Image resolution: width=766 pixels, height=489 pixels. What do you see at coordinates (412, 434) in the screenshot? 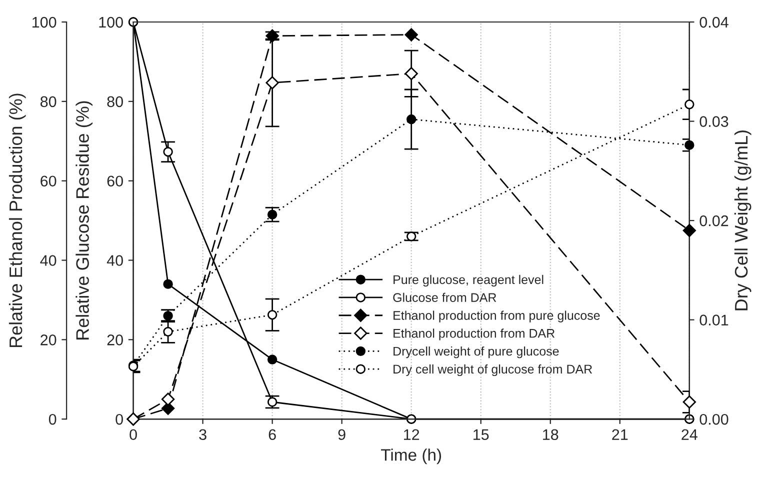
I see `x-tick-label: 12` at bounding box center [412, 434].